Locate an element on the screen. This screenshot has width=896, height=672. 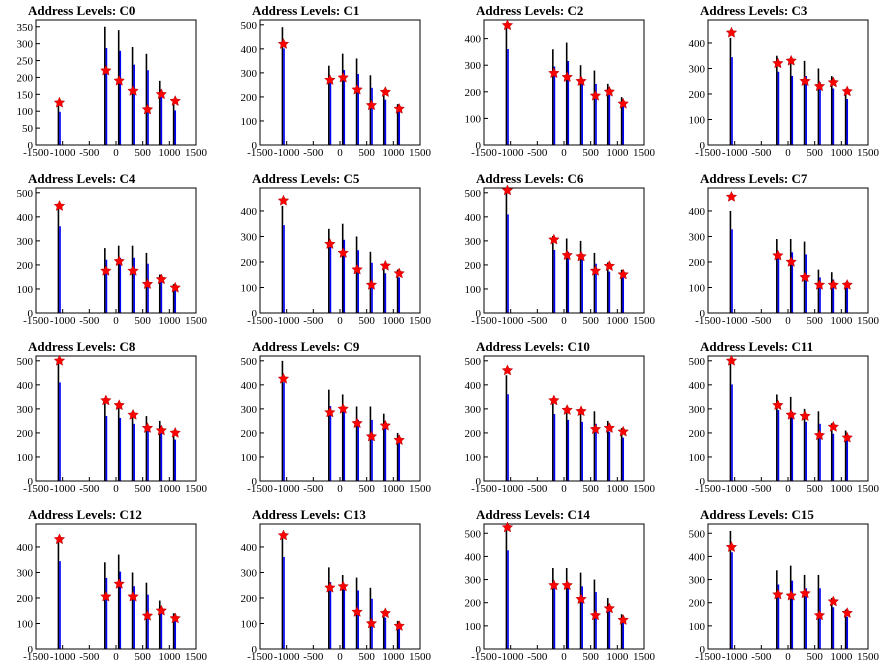
y-tick-label: 400 is located at coordinates (25, 548).